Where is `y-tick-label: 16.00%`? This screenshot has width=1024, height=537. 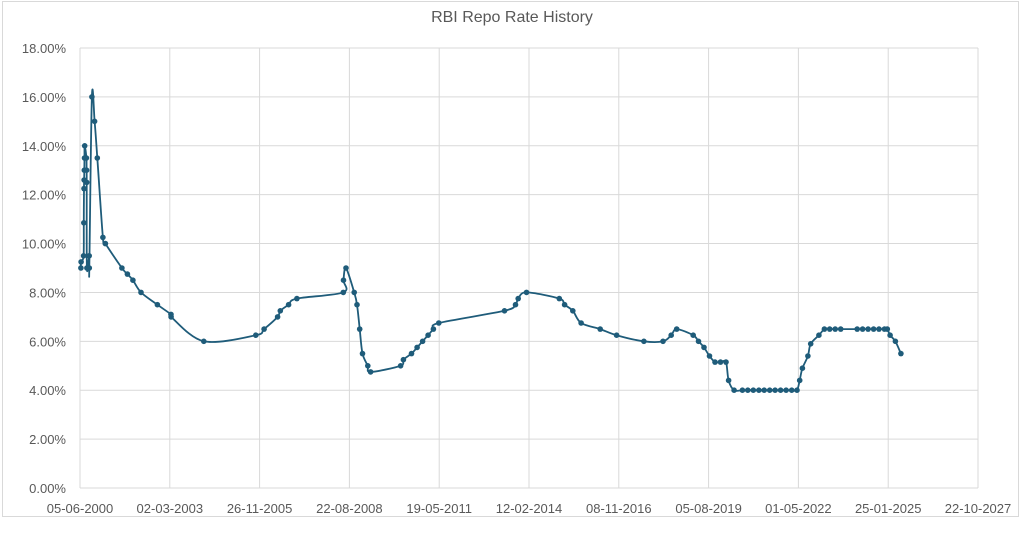
y-tick-label: 16.00% is located at coordinates (44, 97).